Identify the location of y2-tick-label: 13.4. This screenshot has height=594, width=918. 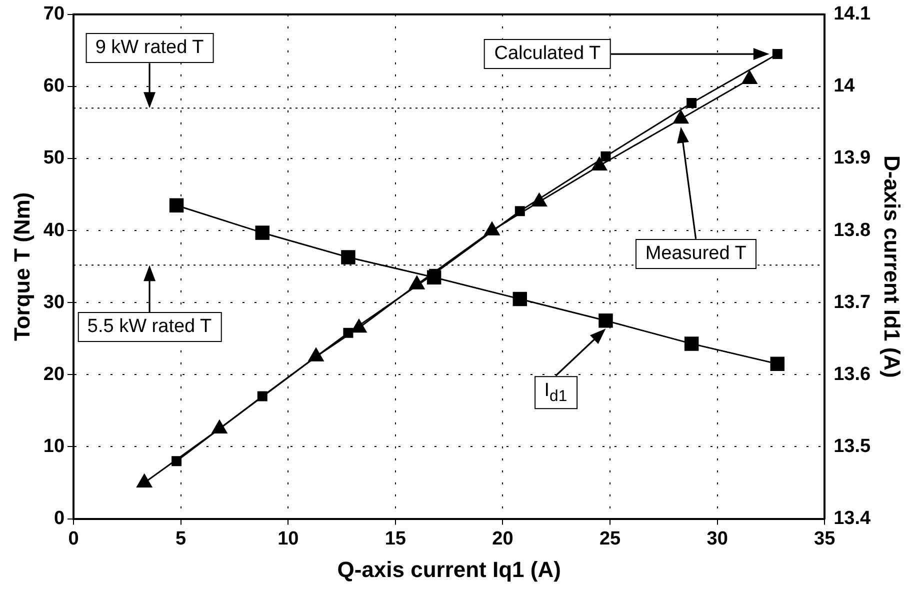
(853, 519).